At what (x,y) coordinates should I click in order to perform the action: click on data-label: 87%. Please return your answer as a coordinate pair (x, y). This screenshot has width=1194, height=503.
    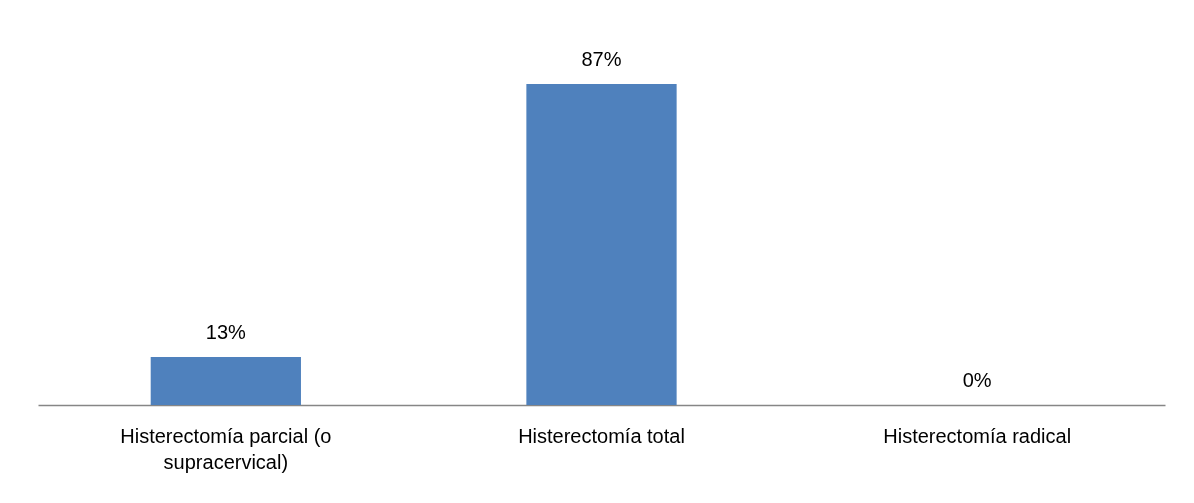
    Looking at the image, I should click on (601, 59).